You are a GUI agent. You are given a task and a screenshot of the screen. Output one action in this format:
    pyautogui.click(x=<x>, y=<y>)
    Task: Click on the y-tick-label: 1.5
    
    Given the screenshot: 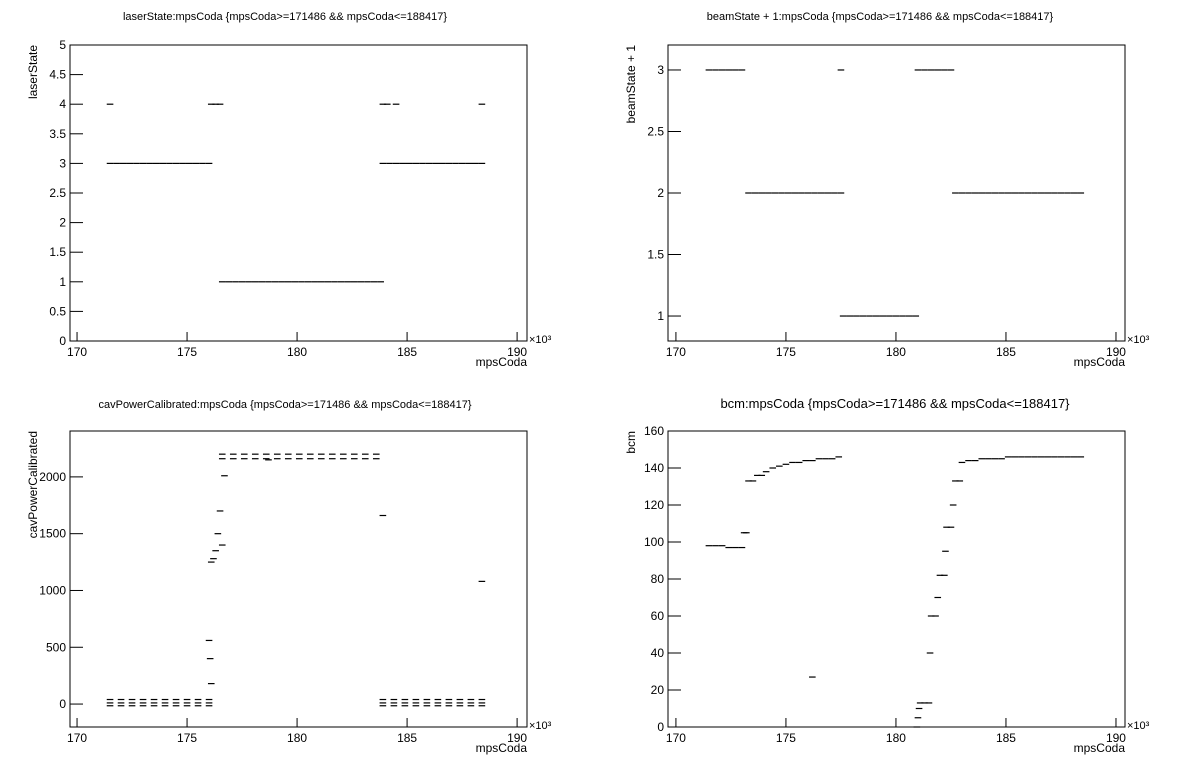 What is the action you would take?
    pyautogui.click(x=655, y=255)
    